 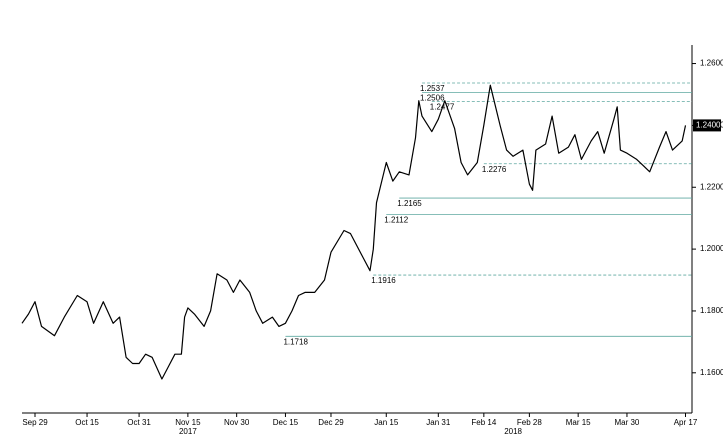 What do you see at coordinates (188, 431) in the screenshot?
I see `year-label: 2017` at bounding box center [188, 431].